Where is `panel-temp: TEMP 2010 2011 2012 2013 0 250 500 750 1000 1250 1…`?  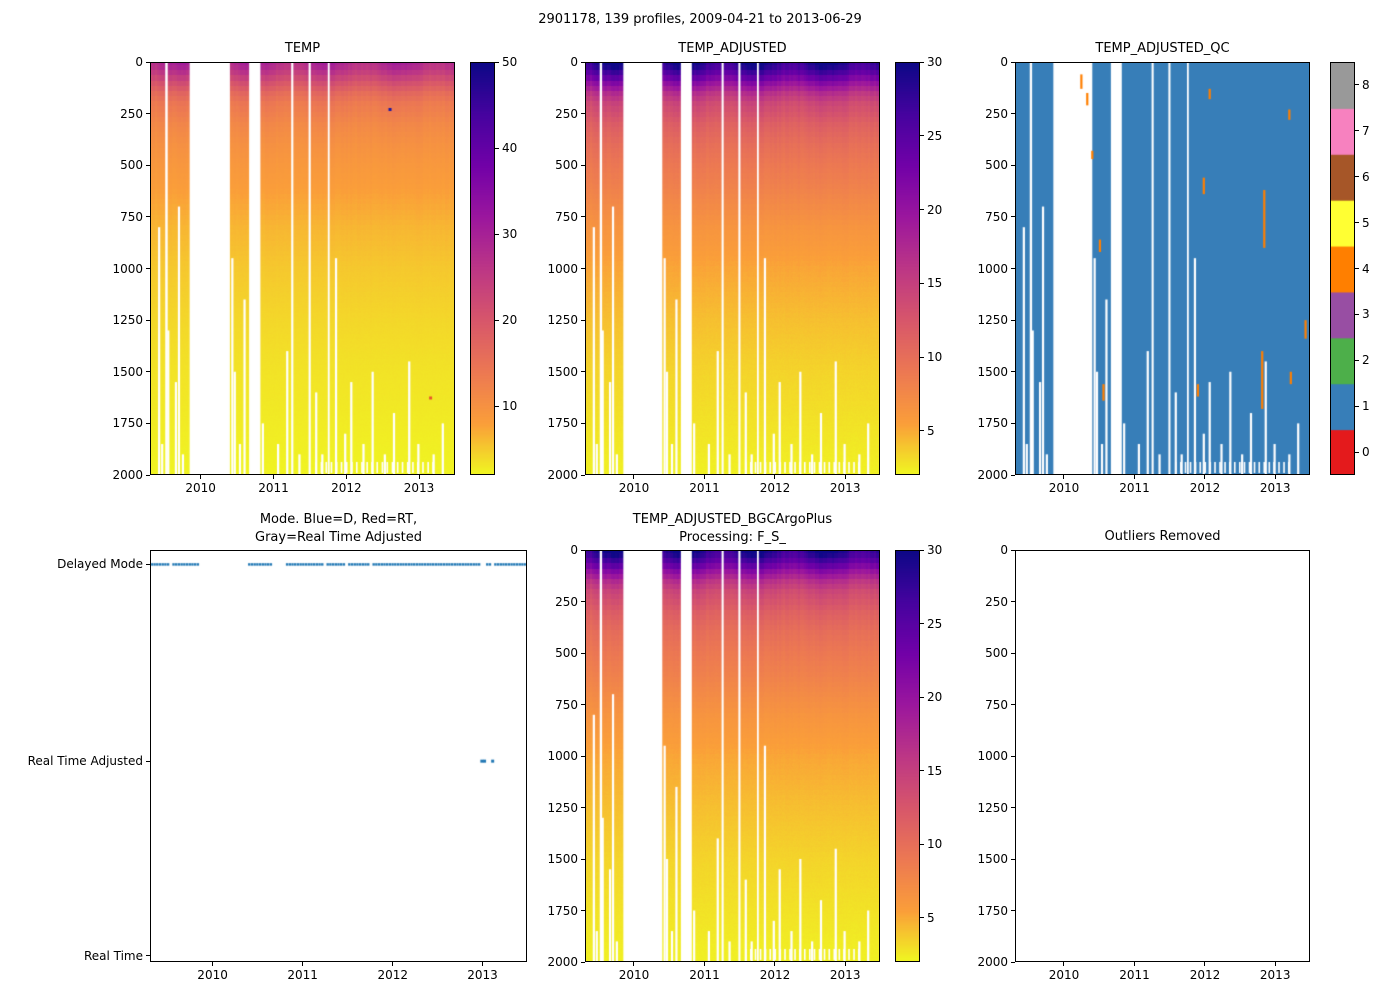
panel-temp: TEMP 2010 2011 2012 2013 0 250 500 750 1000 1250 1… is located at coordinates (283, 268).